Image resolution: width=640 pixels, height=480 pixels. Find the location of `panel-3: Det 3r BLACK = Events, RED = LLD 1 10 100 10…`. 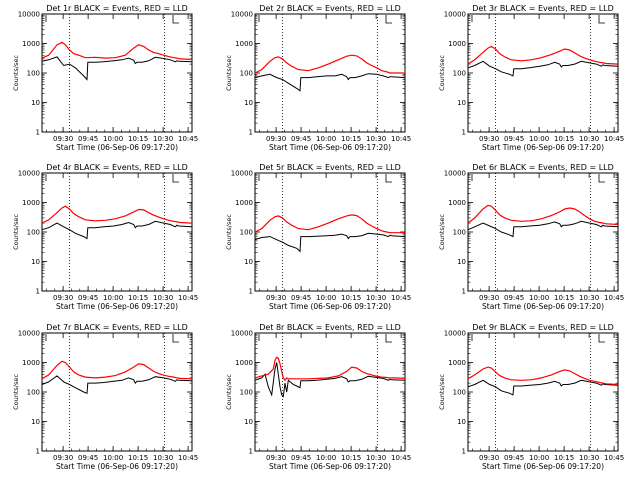

panel-3: Det 3r BLACK = Events, RED = LLD 1 10 100 10… is located at coordinates (531, 78).